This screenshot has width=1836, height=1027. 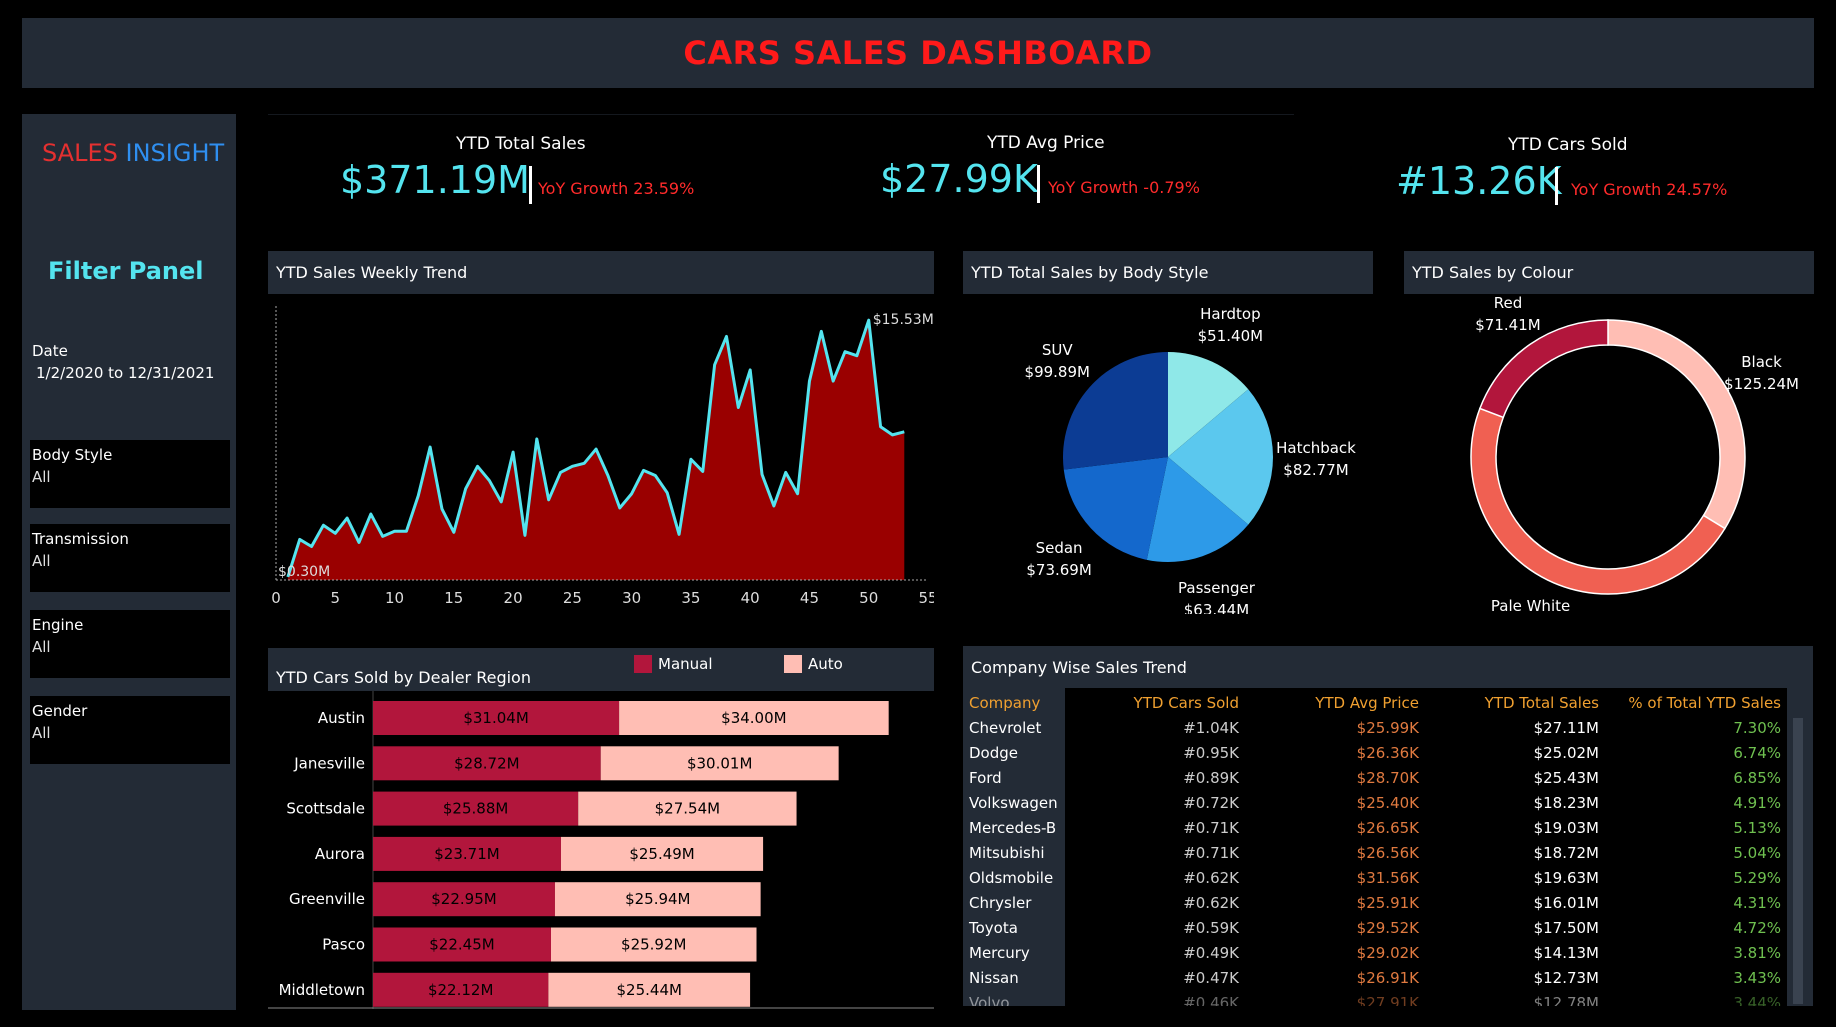 I want to click on col-avg-price: YTD Avg Price, so click(x=1367, y=702).